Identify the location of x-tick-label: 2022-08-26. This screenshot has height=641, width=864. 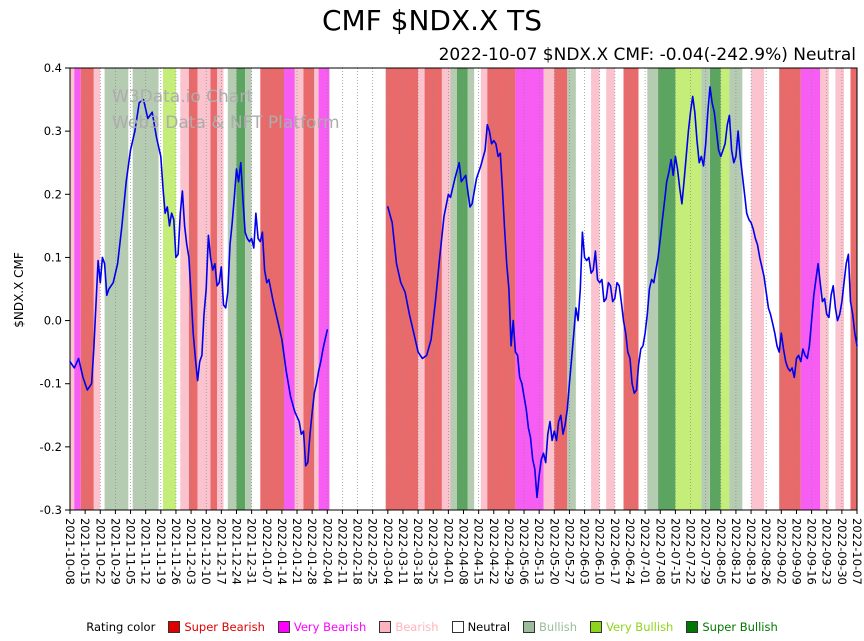
(766, 551).